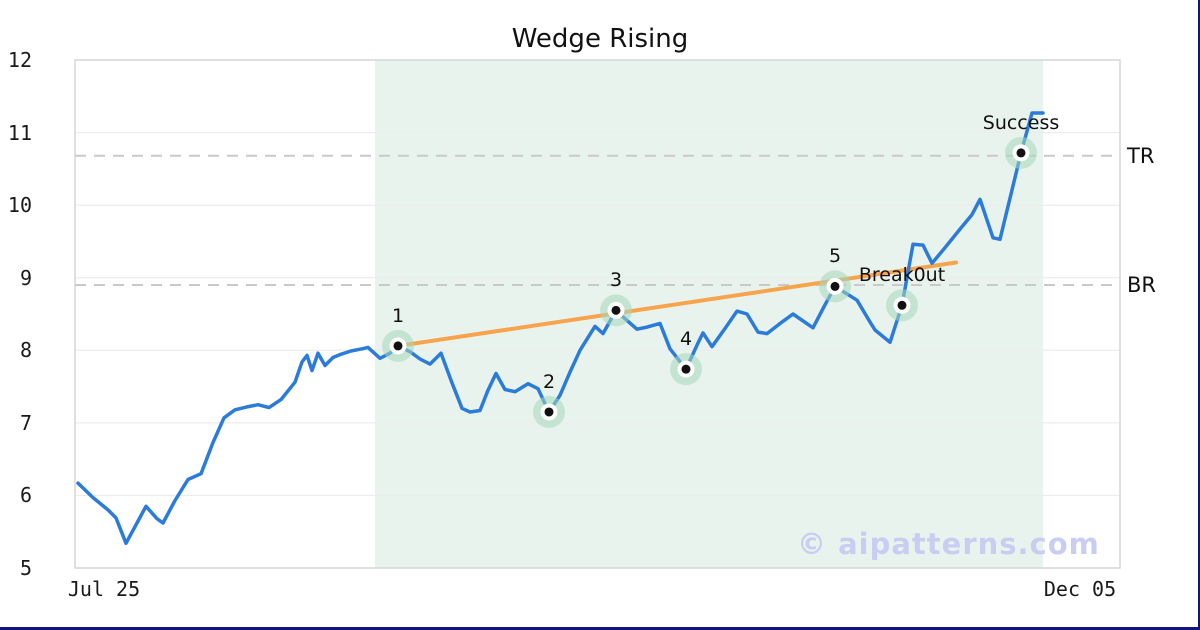 The image size is (1200, 630). I want to click on watermark: © aipatterns.com, so click(948, 544).